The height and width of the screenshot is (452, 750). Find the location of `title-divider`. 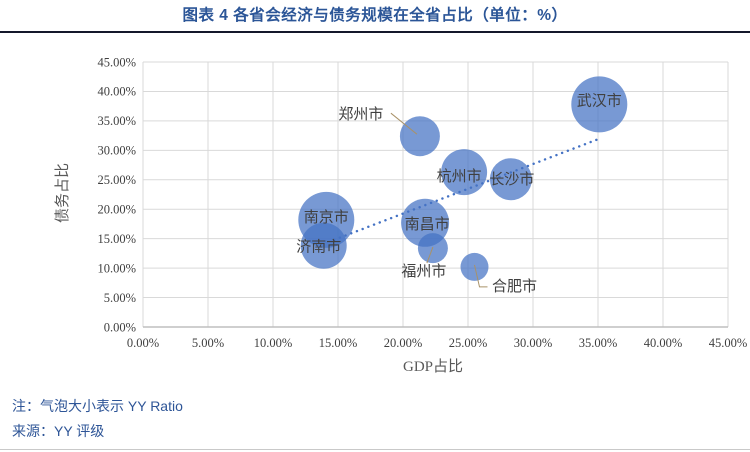

title-divider is located at coordinates (375, 32).